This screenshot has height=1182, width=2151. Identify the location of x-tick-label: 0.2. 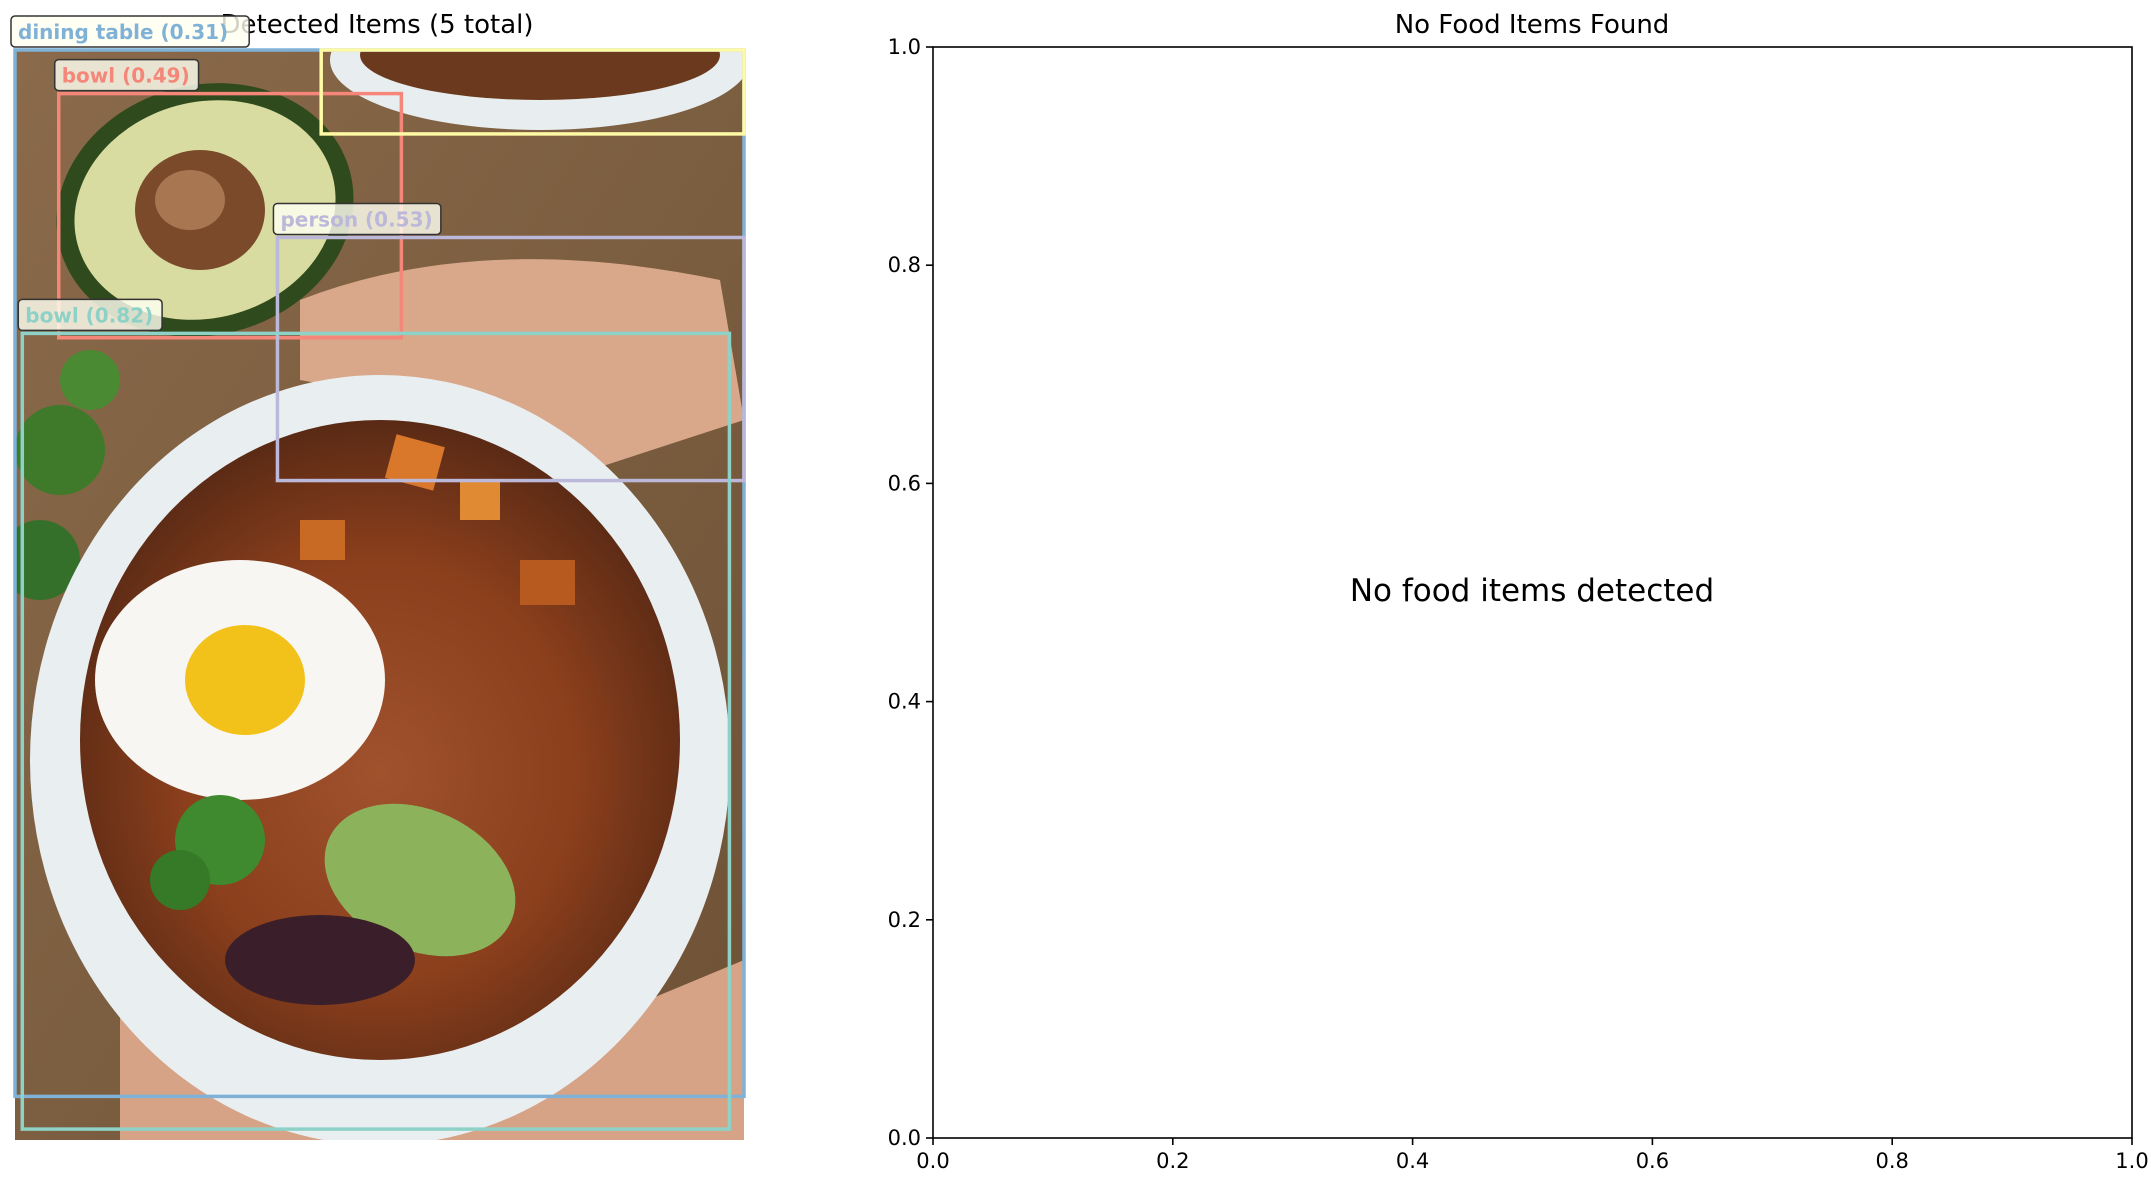
(1172, 1161).